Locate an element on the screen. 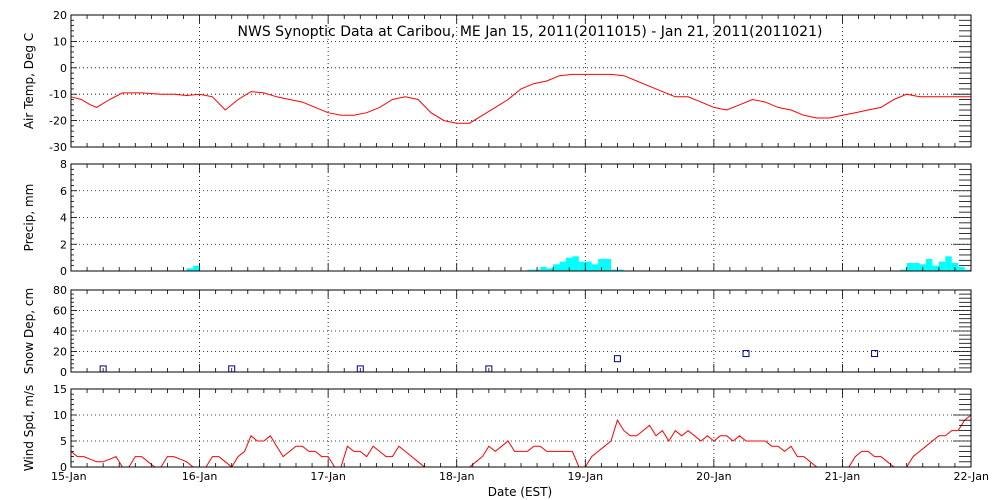 The width and height of the screenshot is (1000, 500). x-tick-label: 19-Jan is located at coordinates (586, 476).